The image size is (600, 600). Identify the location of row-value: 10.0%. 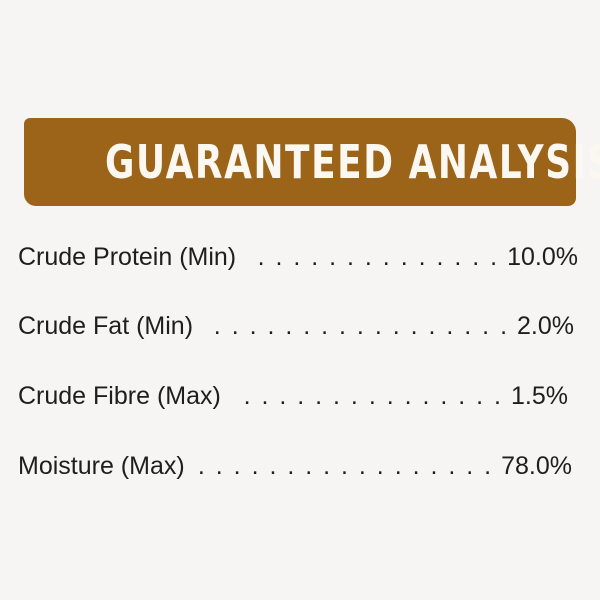
(542, 257).